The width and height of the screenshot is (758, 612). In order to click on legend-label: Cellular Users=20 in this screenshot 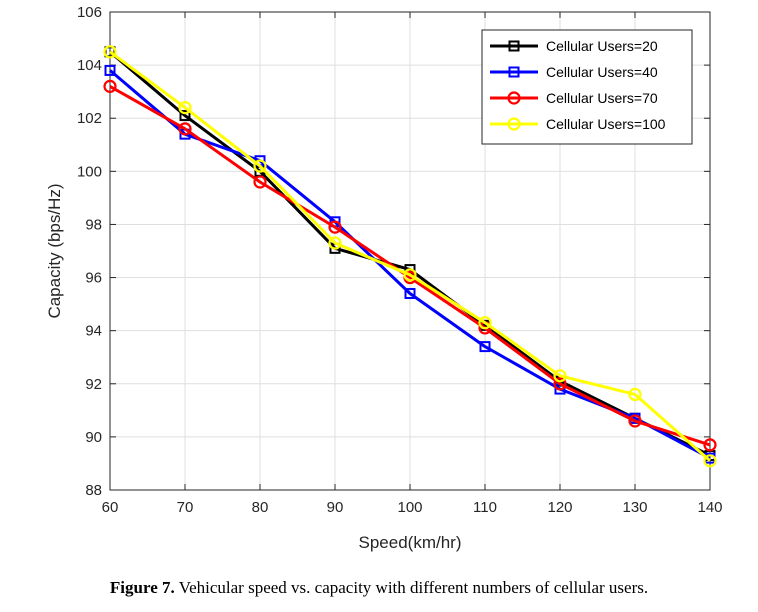, I will do `click(602, 46)`.